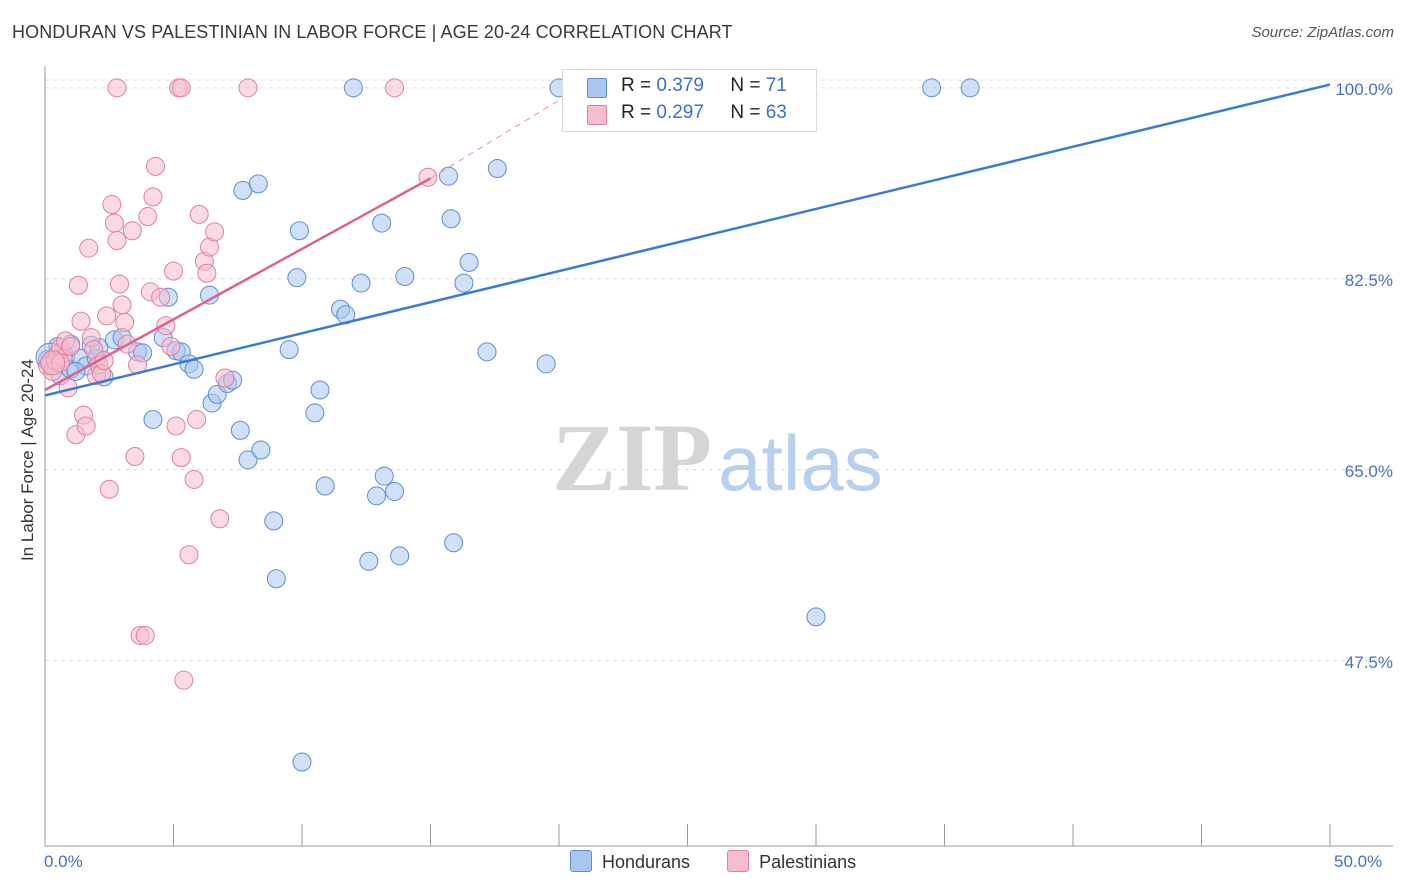 The image size is (1406, 892). I want to click on palestinians-label: Palestinians, so click(808, 862).